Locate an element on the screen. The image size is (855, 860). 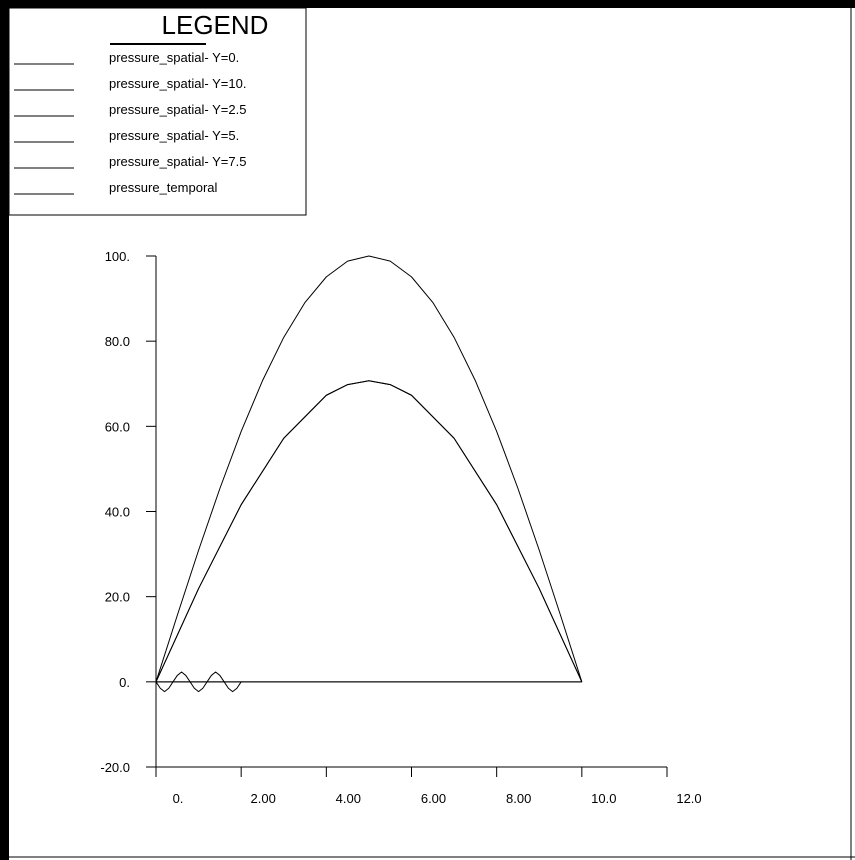
legend-entry-label: pressure_spatial- Y=0. is located at coordinates (174, 57).